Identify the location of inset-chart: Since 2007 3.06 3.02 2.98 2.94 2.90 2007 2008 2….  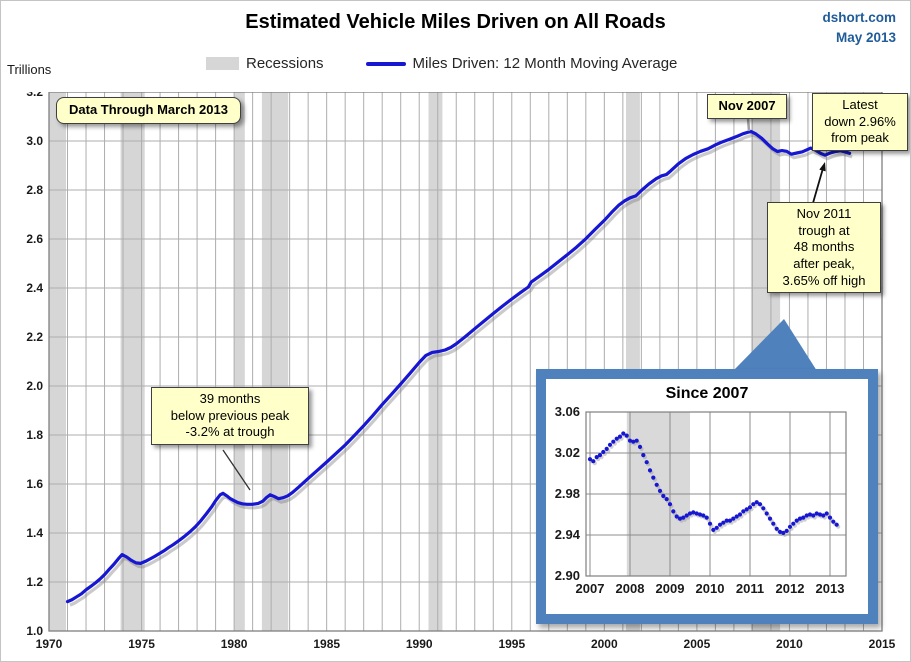
(707, 496).